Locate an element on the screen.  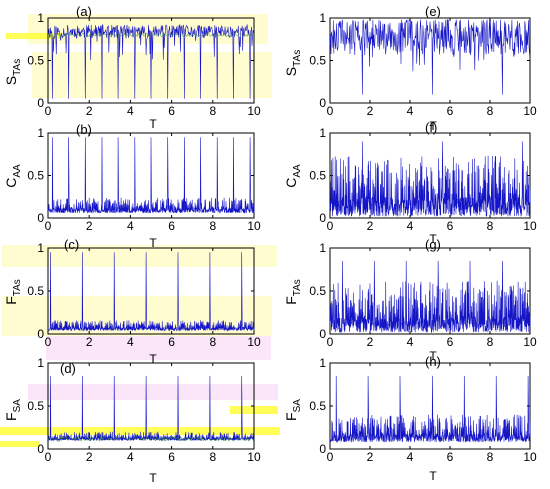
panel-label: (e) is located at coordinates (433, 11).